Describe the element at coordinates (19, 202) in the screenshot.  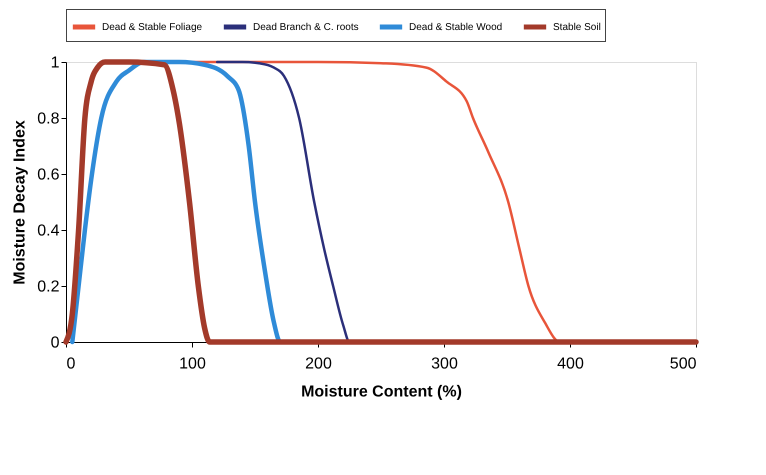
I see `y-axis-title: Moisture Decay Index` at that location.